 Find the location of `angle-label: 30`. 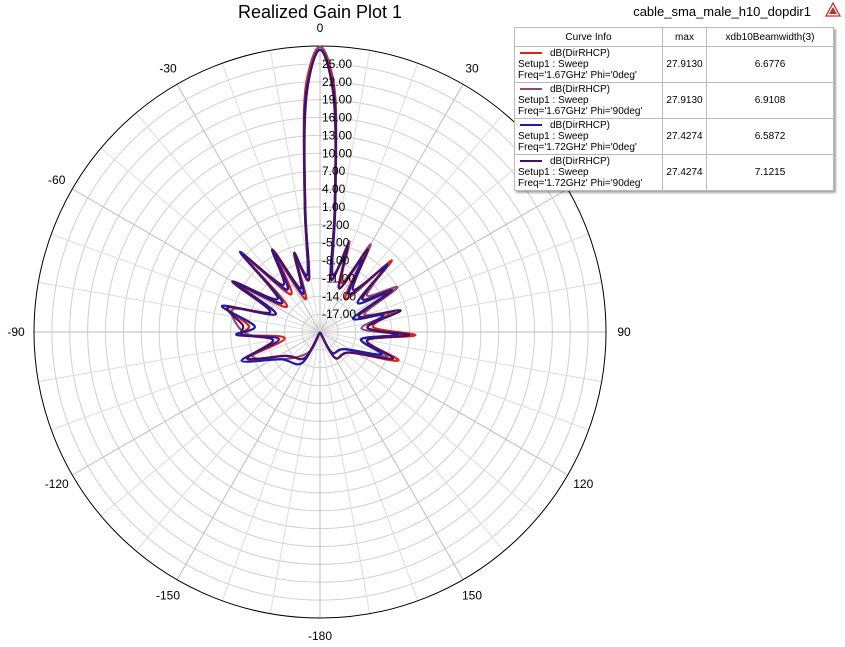

angle-label: 30 is located at coordinates (472, 69).